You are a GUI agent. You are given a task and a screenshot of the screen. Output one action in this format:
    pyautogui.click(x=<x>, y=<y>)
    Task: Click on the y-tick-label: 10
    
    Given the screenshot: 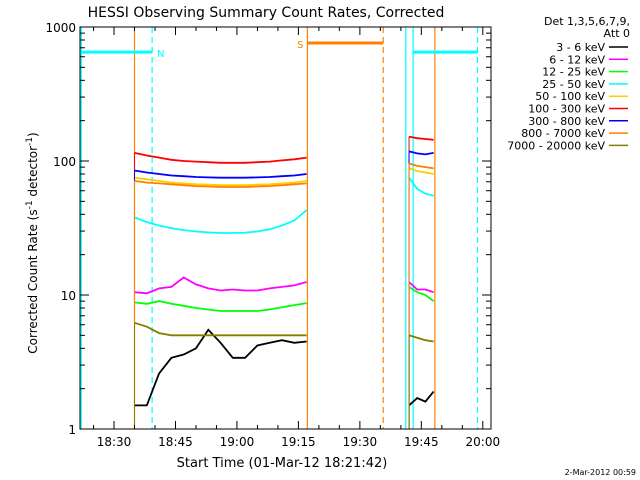 What is the action you would take?
    pyautogui.click(x=68, y=296)
    